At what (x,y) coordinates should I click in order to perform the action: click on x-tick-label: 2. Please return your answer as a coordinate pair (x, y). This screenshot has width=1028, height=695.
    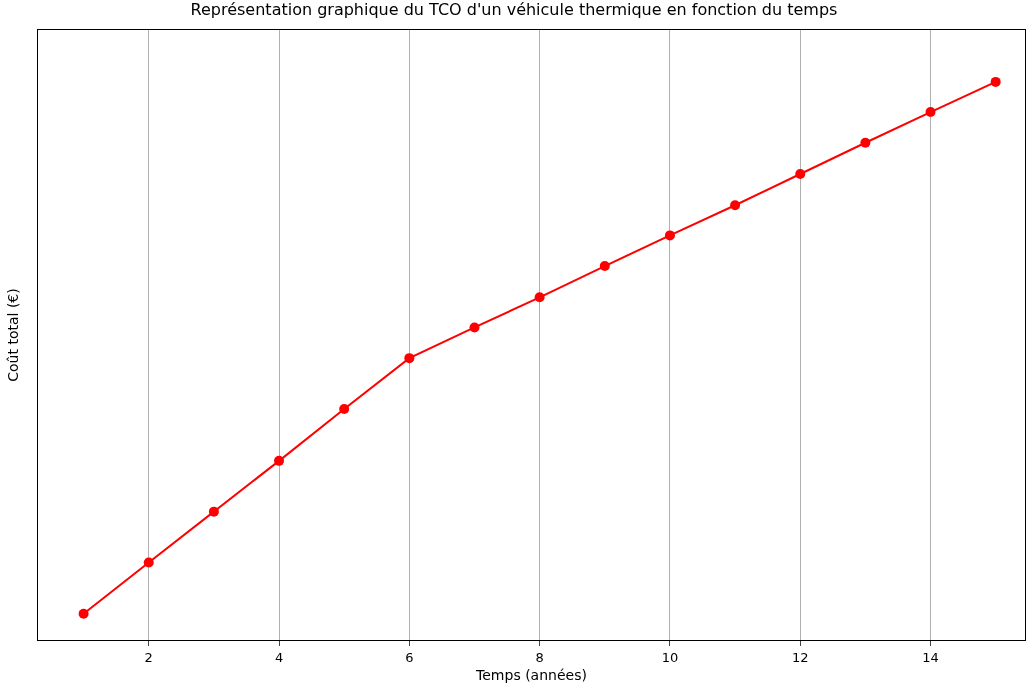
    Looking at the image, I should click on (148, 657).